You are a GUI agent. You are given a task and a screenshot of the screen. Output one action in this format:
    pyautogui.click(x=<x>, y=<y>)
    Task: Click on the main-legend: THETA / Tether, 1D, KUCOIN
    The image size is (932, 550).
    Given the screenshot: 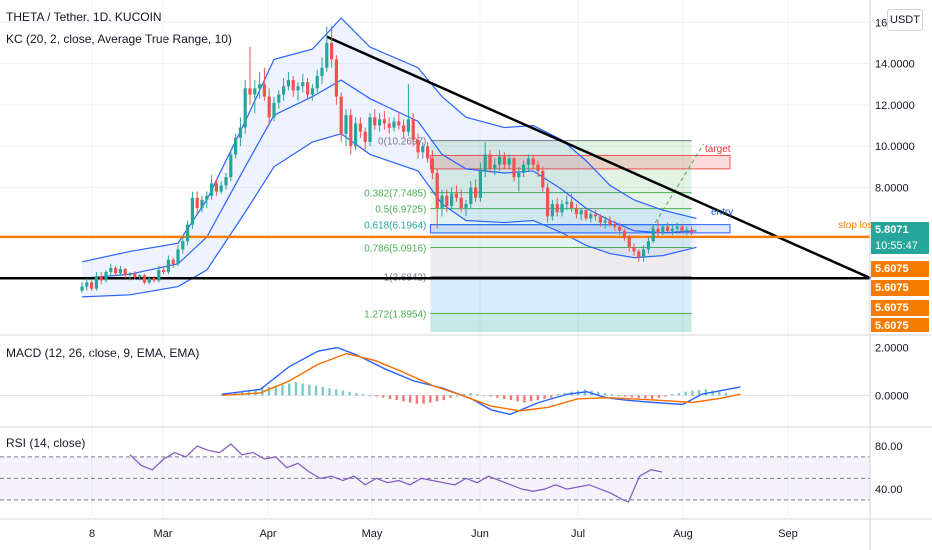 What is the action you would take?
    pyautogui.click(x=84, y=17)
    